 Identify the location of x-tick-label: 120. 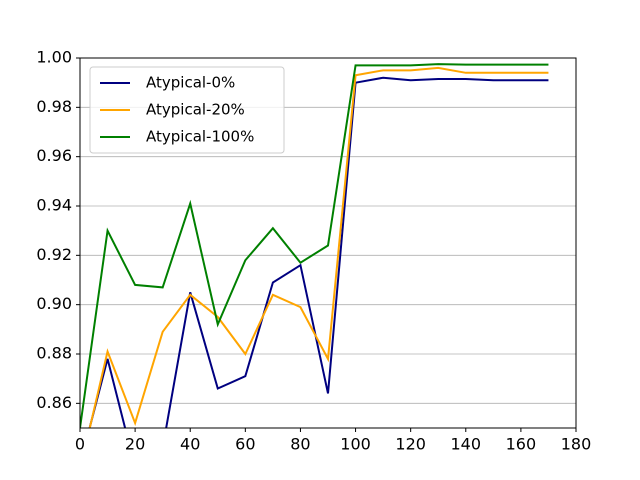
(410, 444).